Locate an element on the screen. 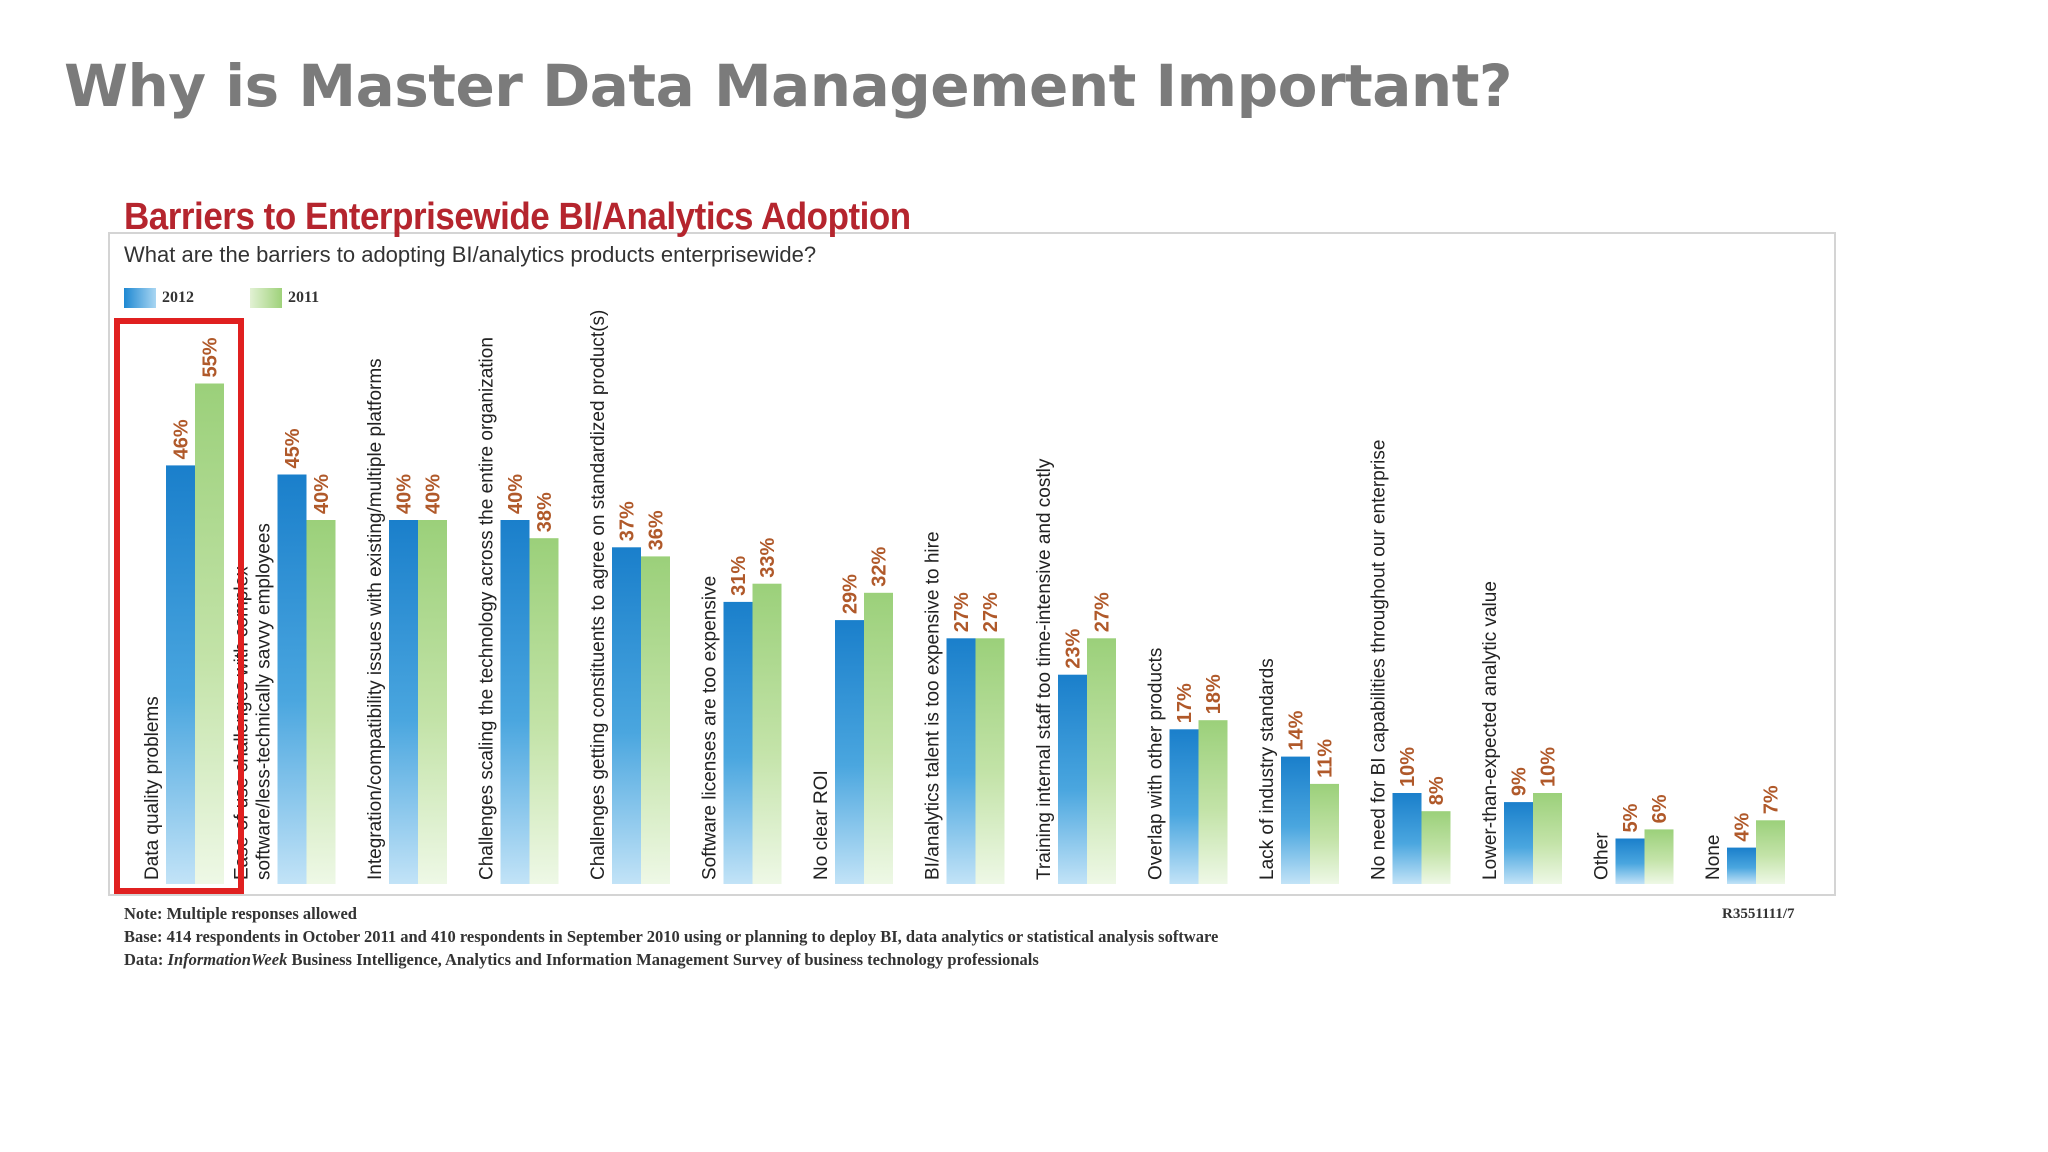 The height and width of the screenshot is (1152, 2048). value-label-2011-15: 7% is located at coordinates (1772, 799).